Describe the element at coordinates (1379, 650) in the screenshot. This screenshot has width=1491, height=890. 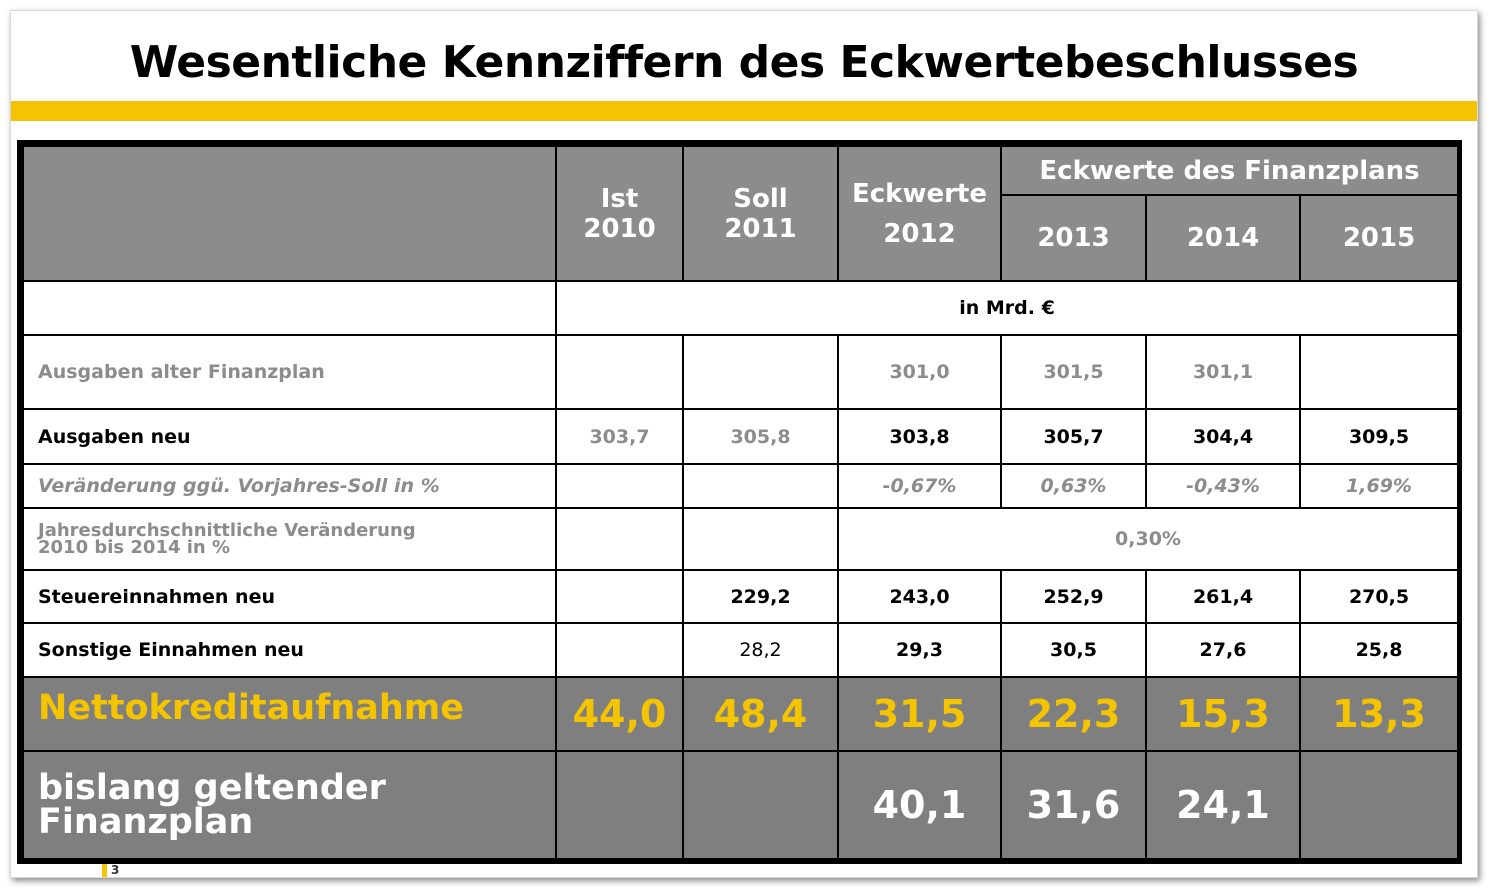
I see `cell-2015: 25,8` at that location.